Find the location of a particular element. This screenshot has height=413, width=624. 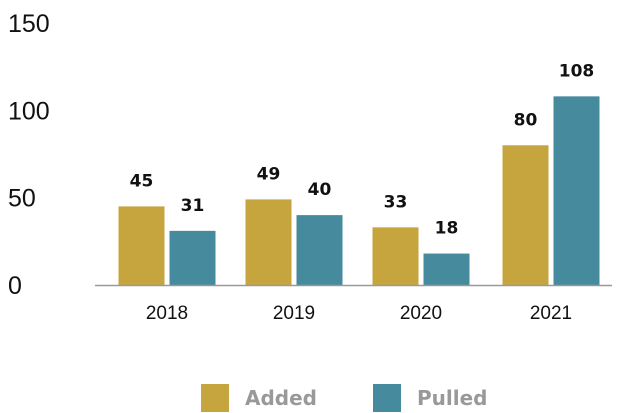

bar-added-2018 is located at coordinates (141, 245).